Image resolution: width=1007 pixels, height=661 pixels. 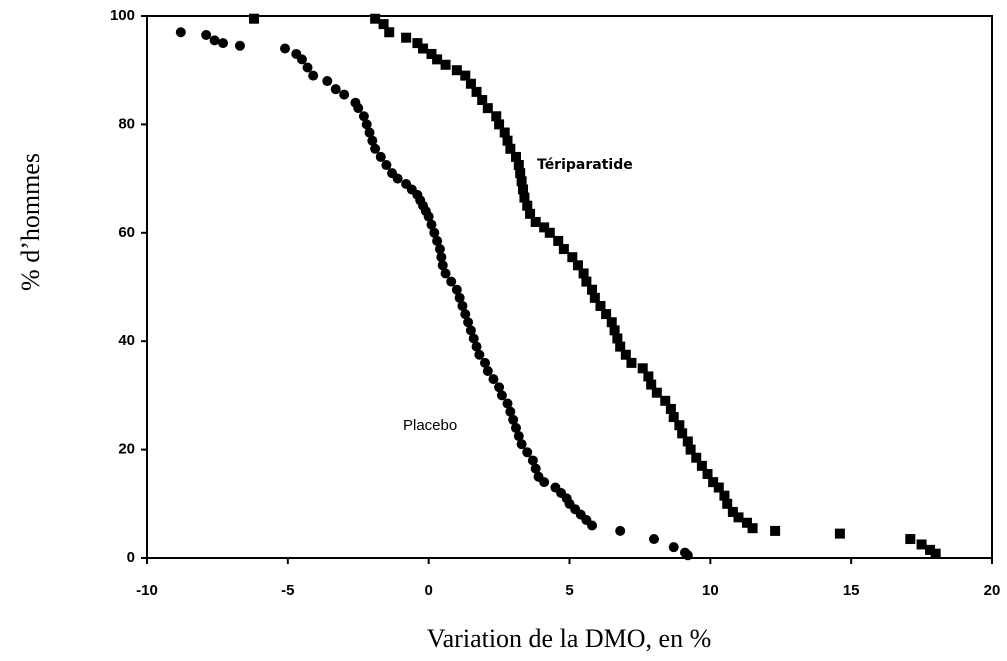 What do you see at coordinates (147, 590) in the screenshot?
I see `x-tick-label: -10` at bounding box center [147, 590].